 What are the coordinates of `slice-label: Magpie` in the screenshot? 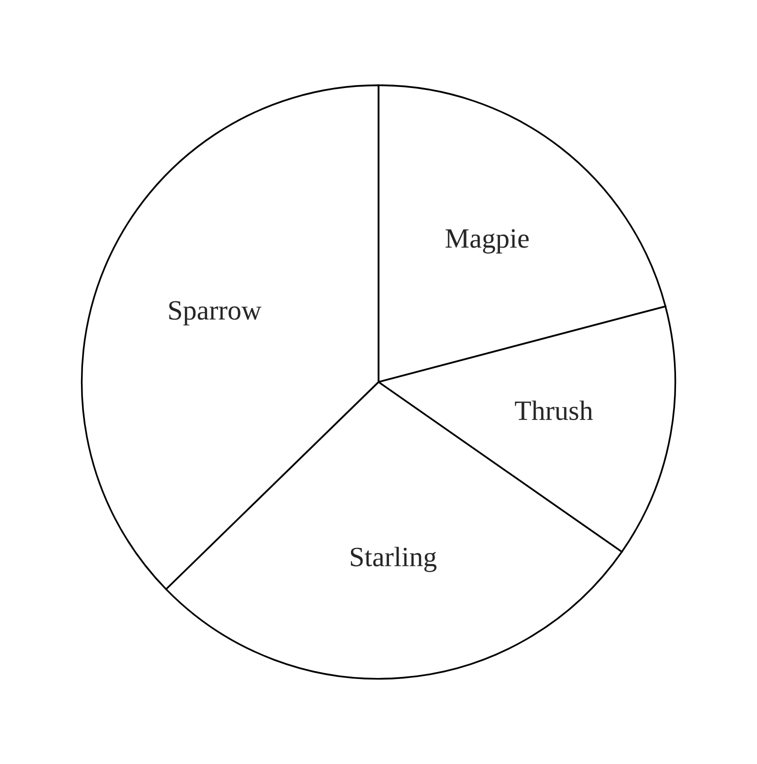 It's located at (487, 241).